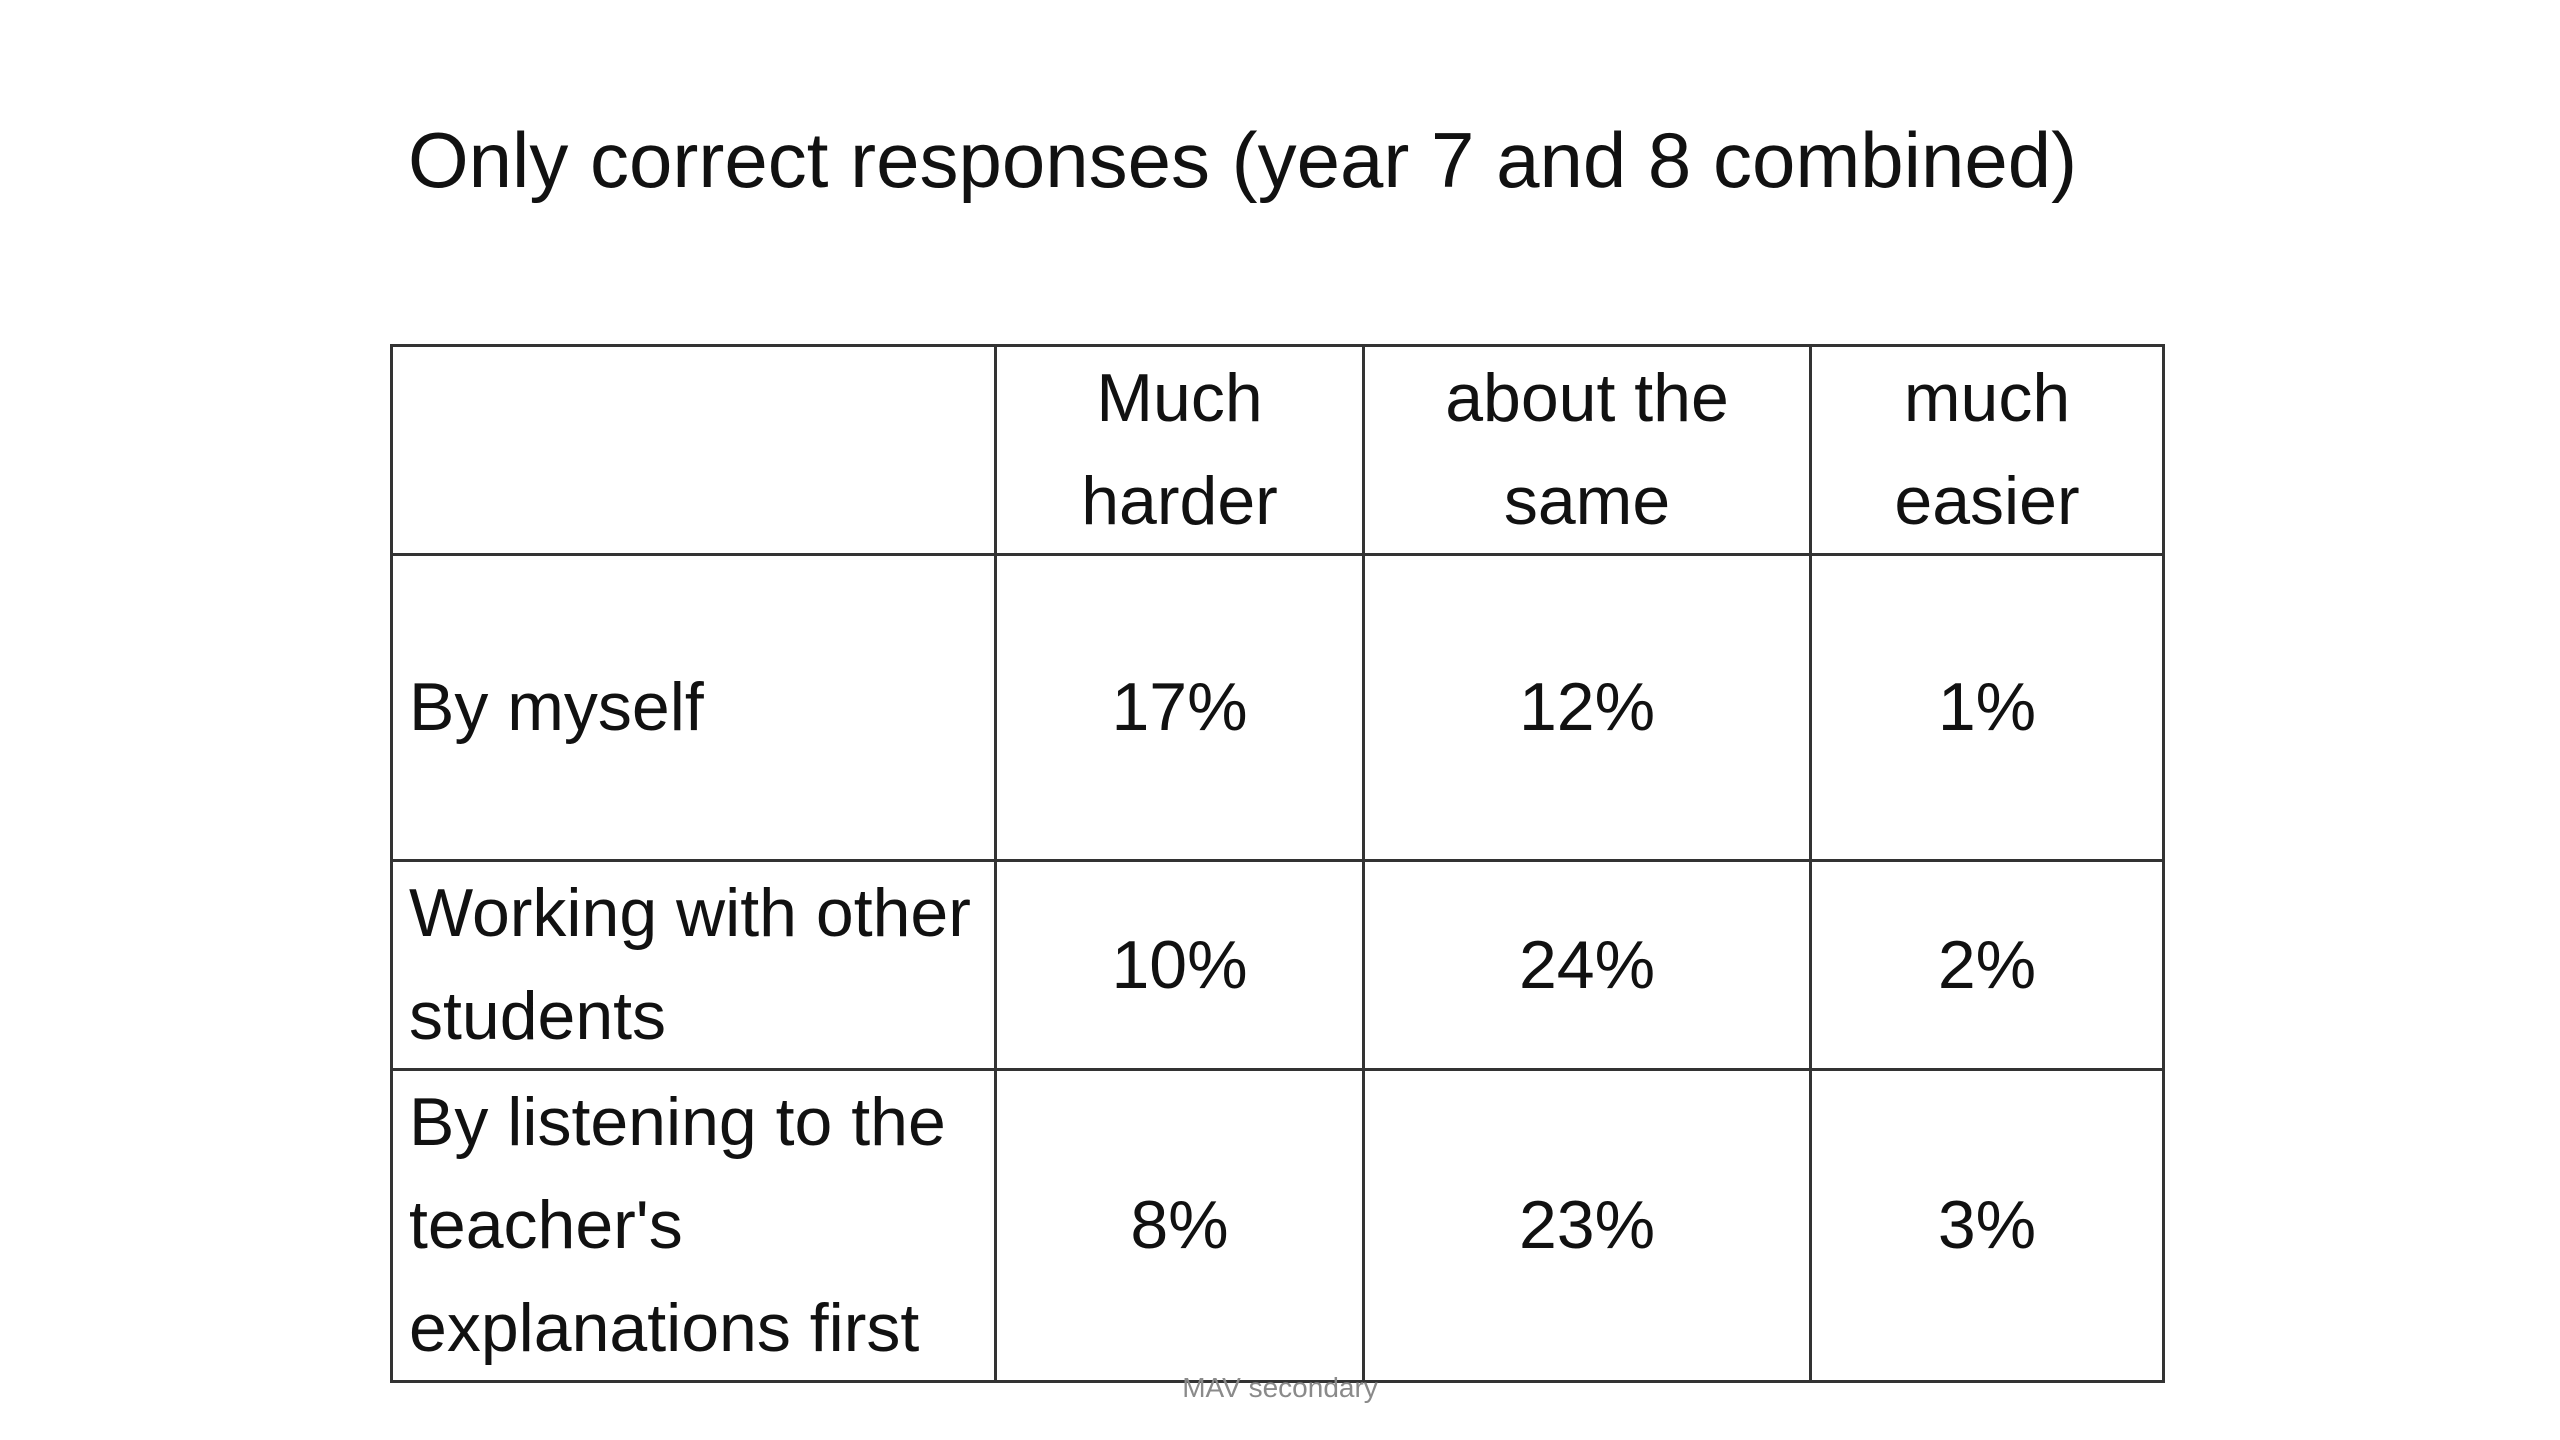 Image resolution: width=2560 pixels, height=1440 pixels. I want to click on header-much-harder: Much harder, so click(1179, 450).